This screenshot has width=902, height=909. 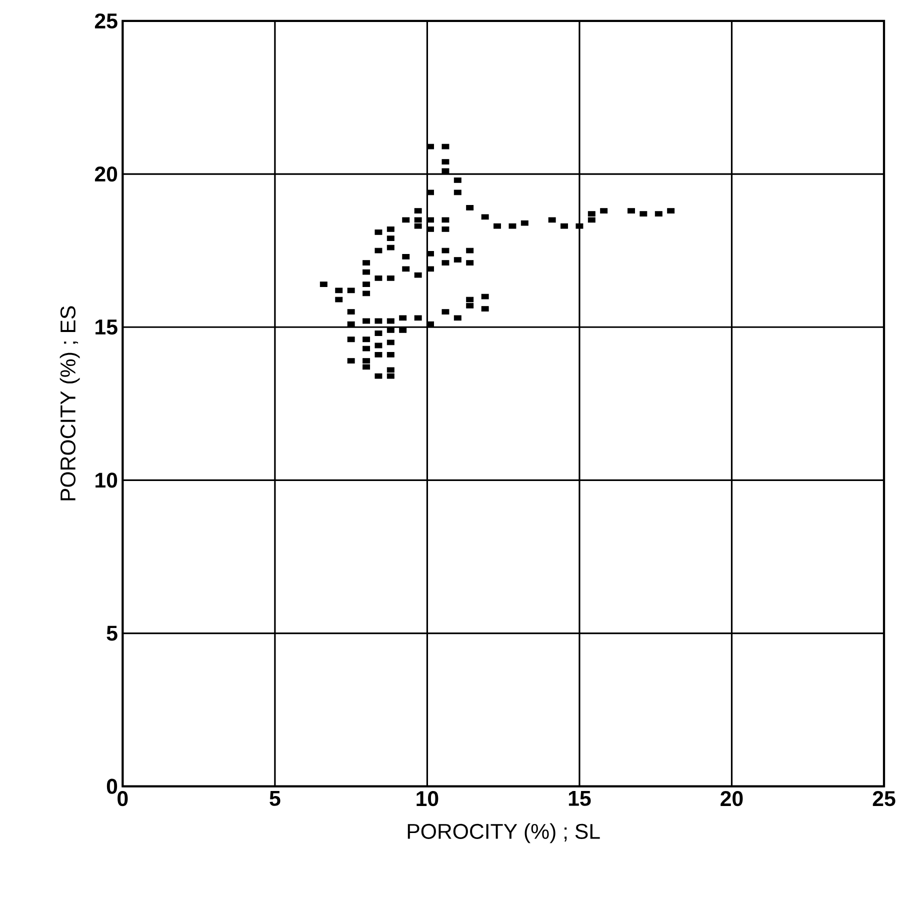 I want to click on x-tick-label: 20, so click(x=731, y=798).